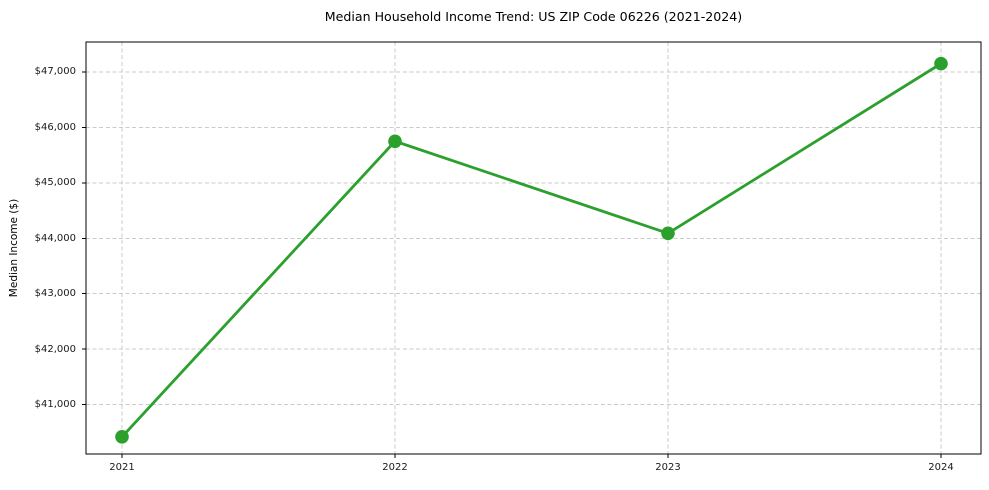  What do you see at coordinates (122, 467) in the screenshot?
I see `x-tick-label: 2021` at bounding box center [122, 467].